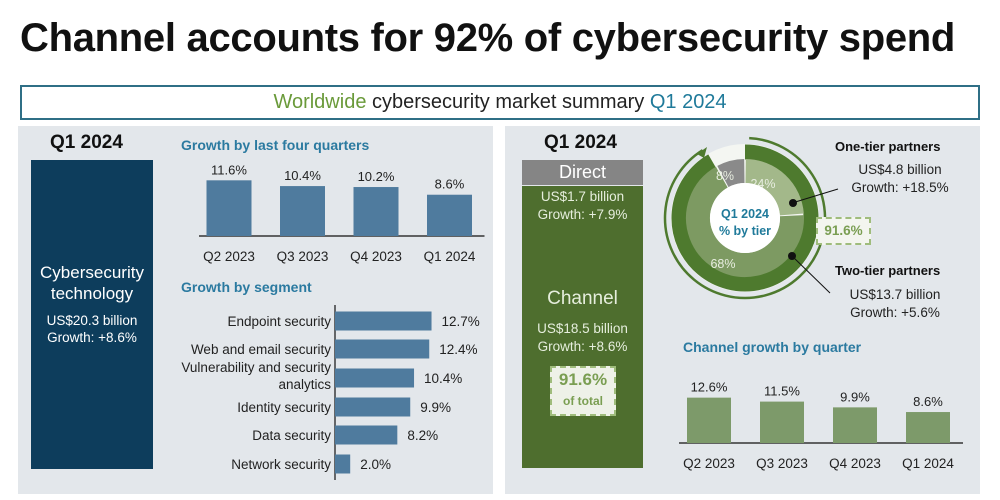 The width and height of the screenshot is (1000, 500). Describe the element at coordinates (275, 145) in the screenshot. I see `quarter-chart-title: Growth by last four quarters` at that location.